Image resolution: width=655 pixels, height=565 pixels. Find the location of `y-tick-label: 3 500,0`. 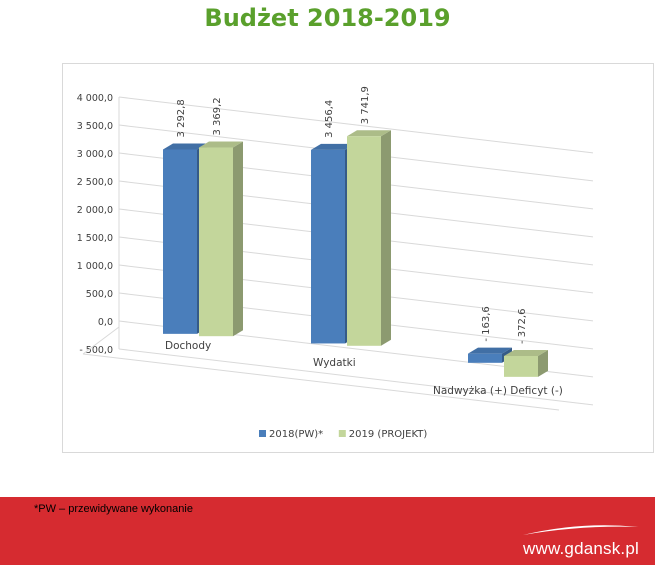

y-tick-label: 3 500,0 is located at coordinates (95, 126).